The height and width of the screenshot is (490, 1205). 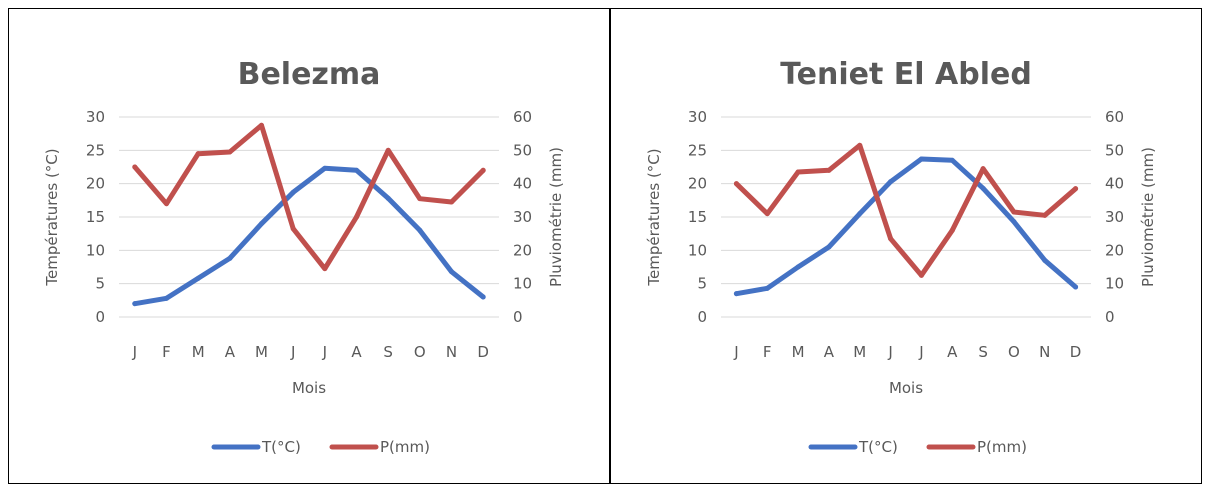 I want to click on x-tick-label: O, so click(x=420, y=352).